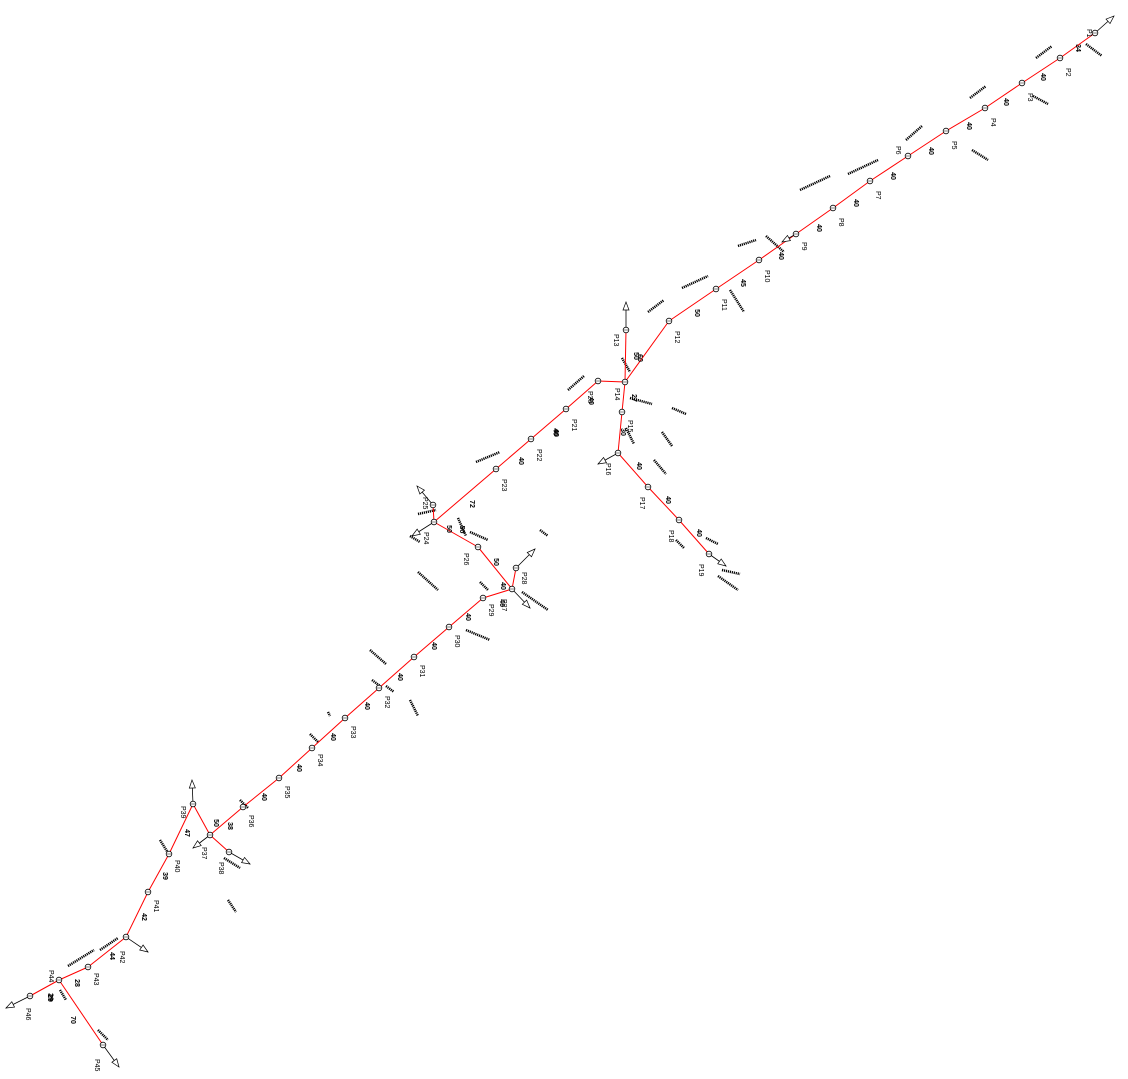 The height and width of the screenshot is (1079, 1128). What do you see at coordinates (1067, 72) in the screenshot?
I see `pole-label: P2` at bounding box center [1067, 72].